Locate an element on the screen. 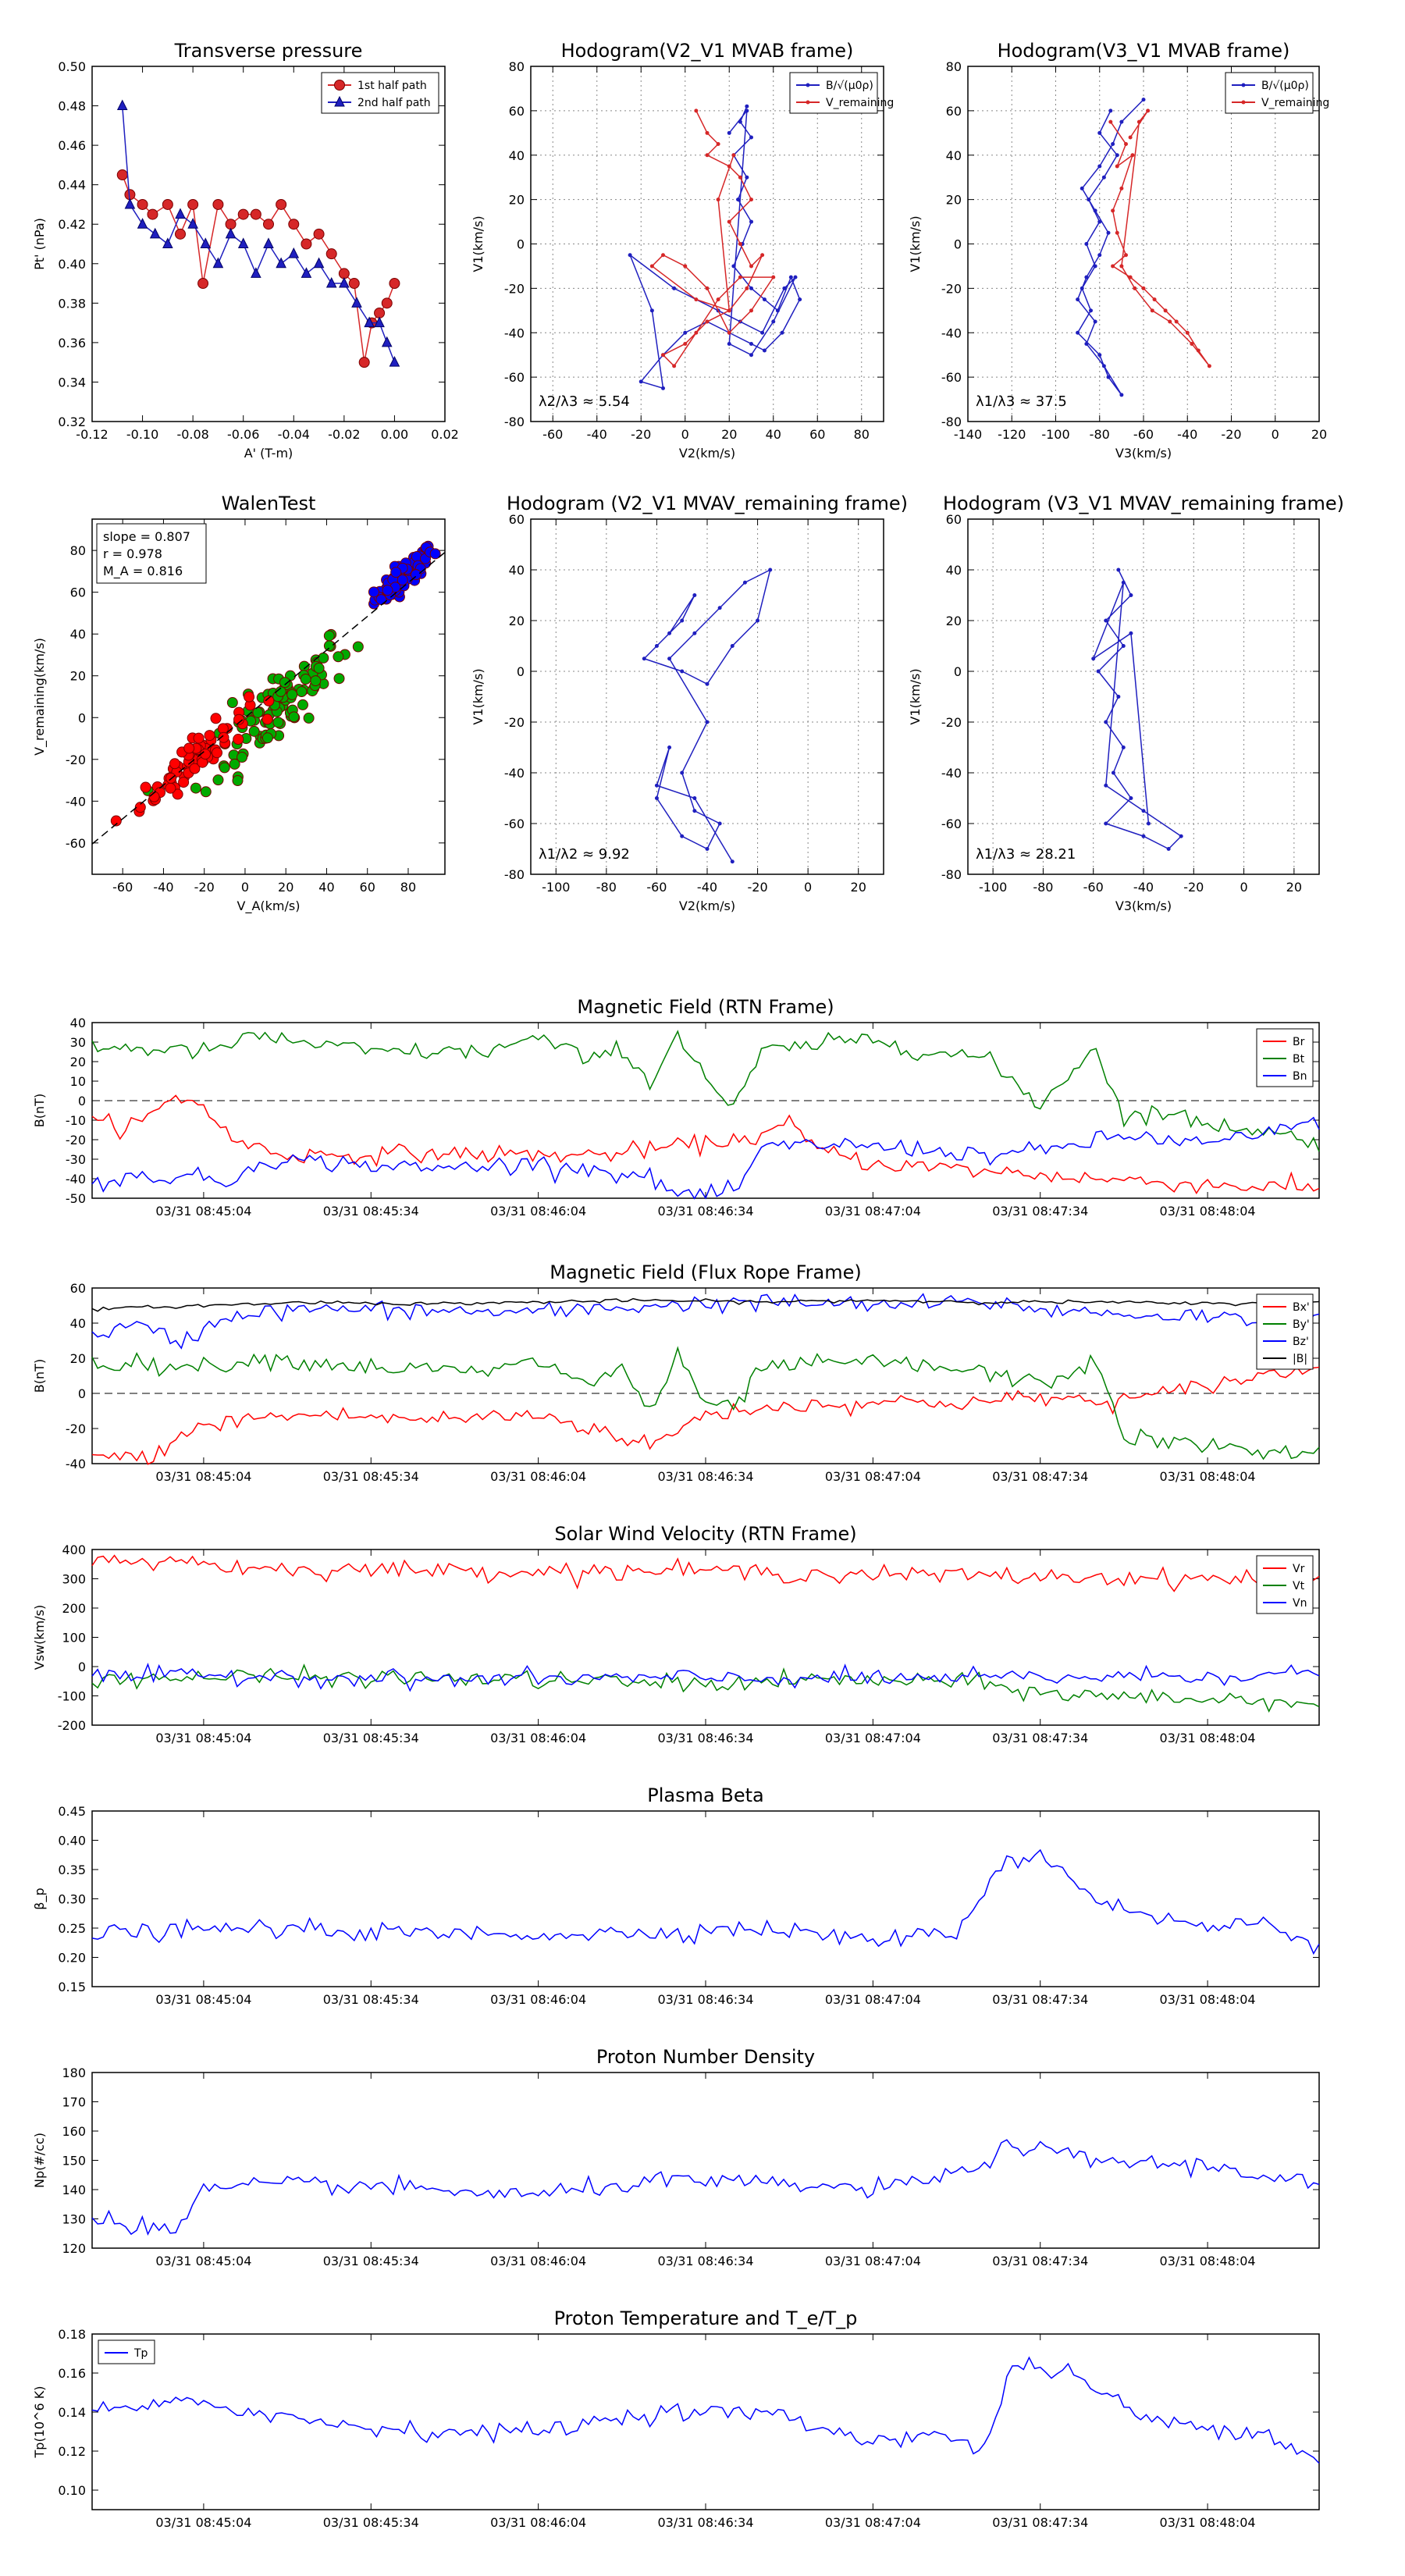 Image resolution: width=1405 pixels, height=2576 pixels. x-tick-label: -60 is located at coordinates (656, 888).